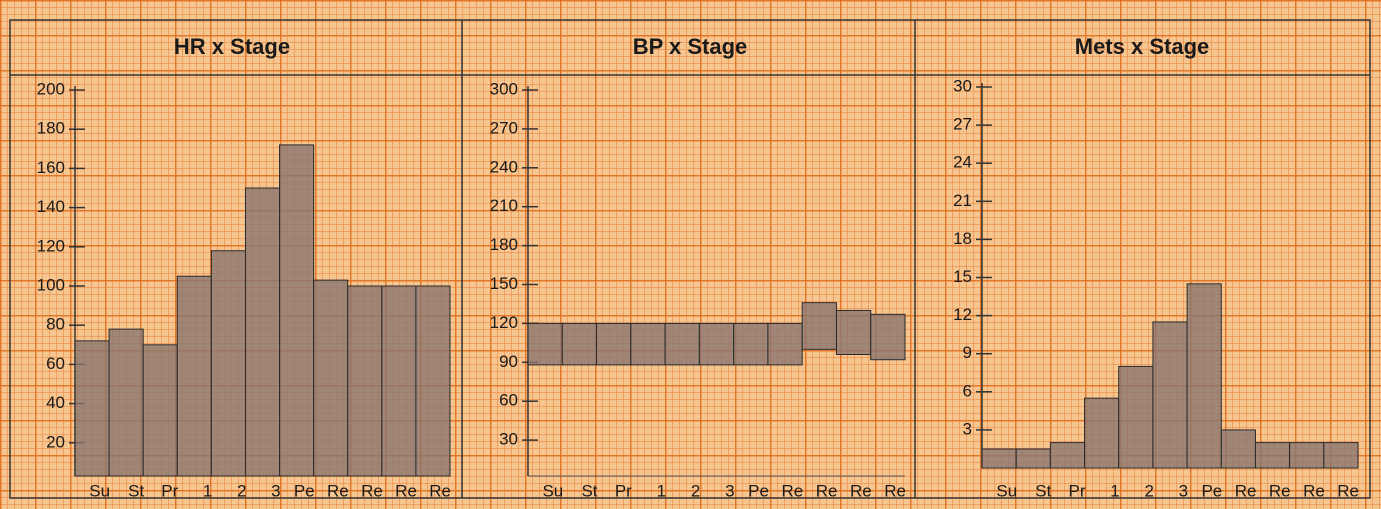 This screenshot has height=509, width=1381. What do you see at coordinates (51, 167) in the screenshot?
I see `y-tick-label: 160` at bounding box center [51, 167].